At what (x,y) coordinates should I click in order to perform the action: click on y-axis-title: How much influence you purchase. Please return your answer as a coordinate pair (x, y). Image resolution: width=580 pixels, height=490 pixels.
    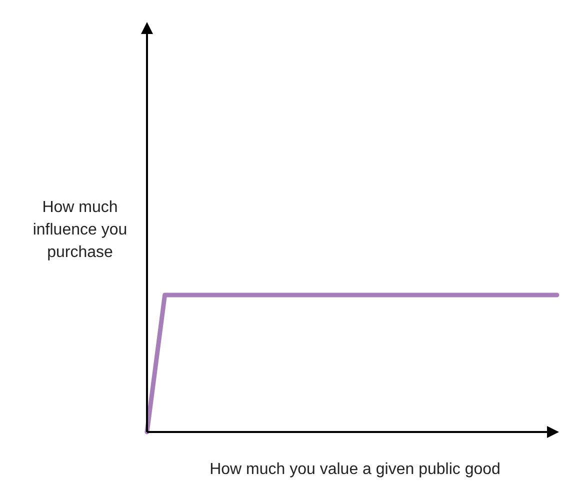
    Looking at the image, I should click on (80, 230).